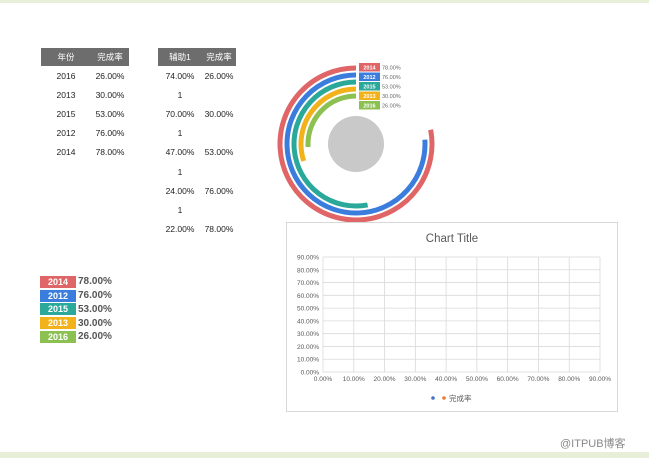 This screenshot has height=458, width=649. Describe the element at coordinates (85, 57) in the screenshot. I see `table-header: 年份 完成率` at that location.